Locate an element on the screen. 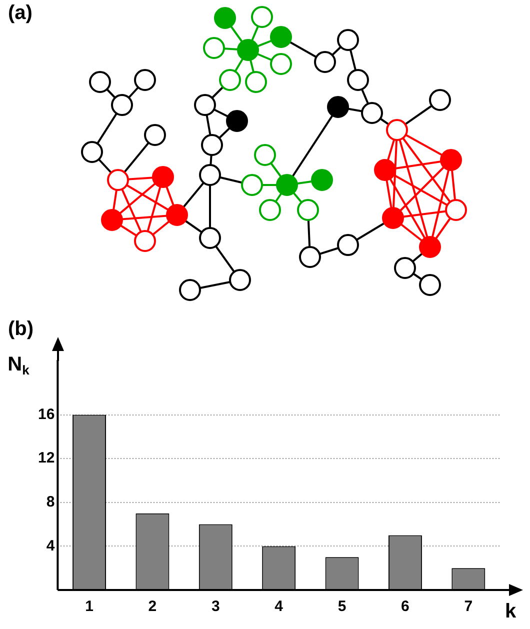 The height and width of the screenshot is (629, 530). x-axis-title: k is located at coordinates (511, 611).